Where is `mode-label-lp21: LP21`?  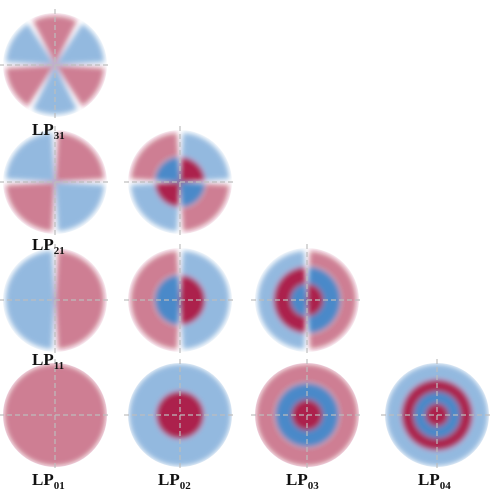
mode-label-lp21: LP21 is located at coordinates (48, 246).